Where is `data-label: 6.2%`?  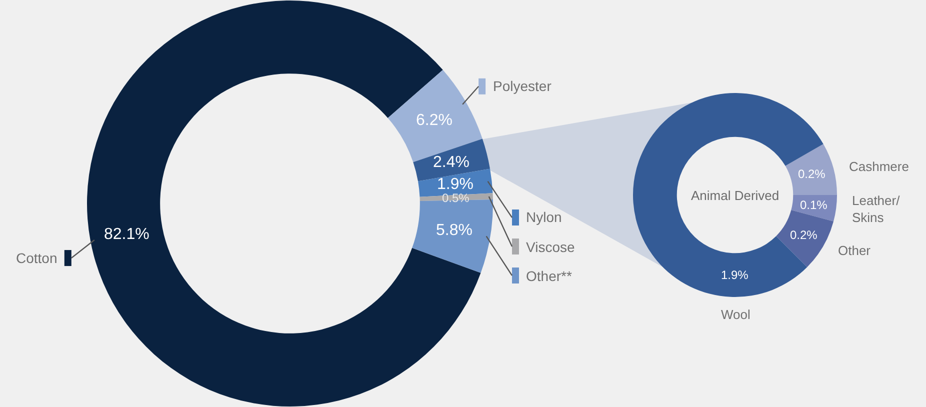 data-label: 6.2% is located at coordinates (434, 120).